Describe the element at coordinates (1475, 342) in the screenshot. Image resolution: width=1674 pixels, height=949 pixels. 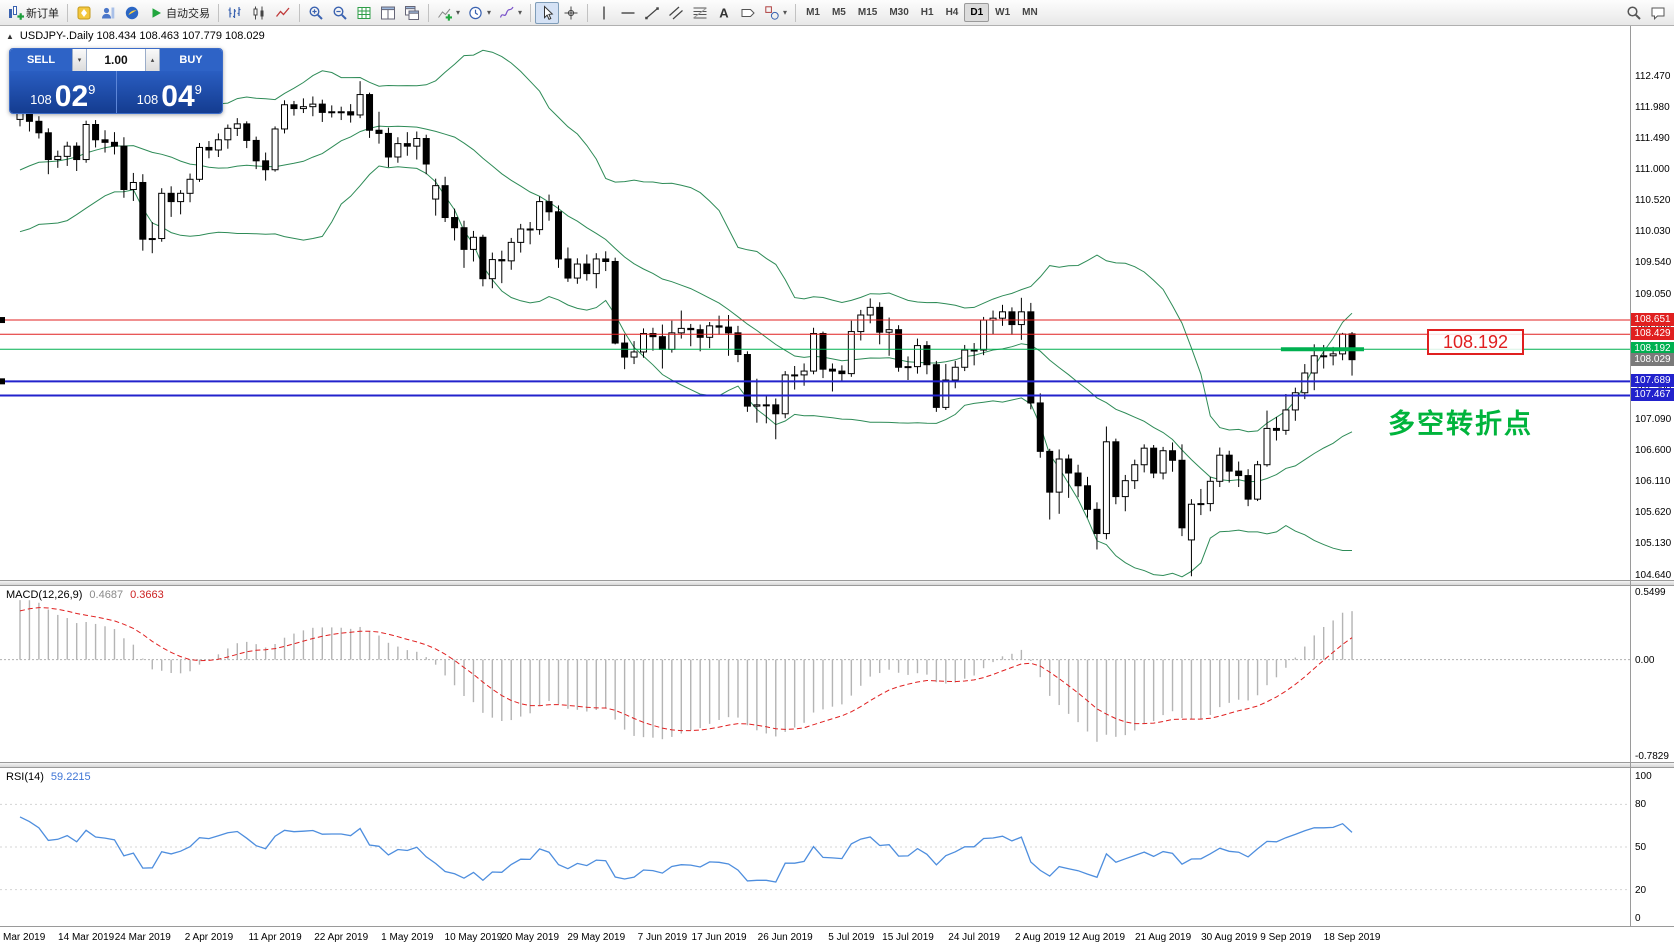
I see `price-annotation-box: 108.192` at that location.